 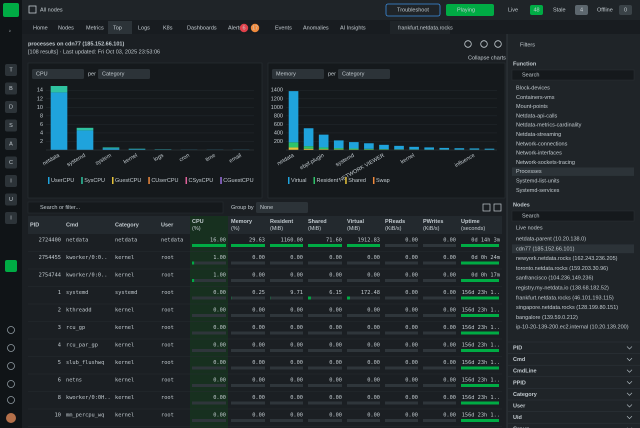 I want to click on filter-section: PPID, so click(x=519, y=383).